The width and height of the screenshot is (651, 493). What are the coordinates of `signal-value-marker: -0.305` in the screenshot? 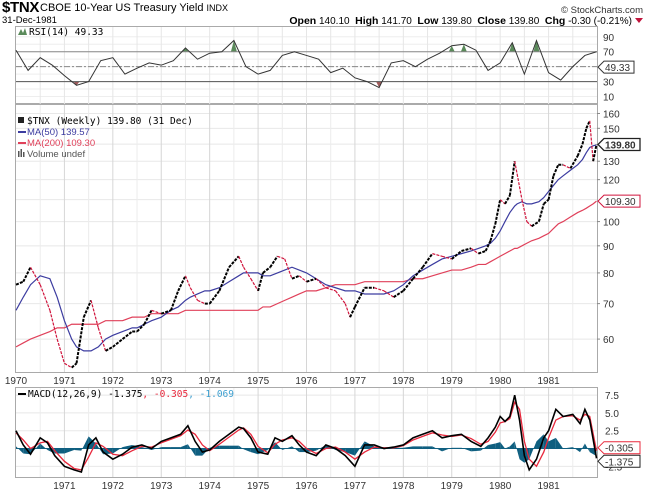 It's located at (619, 448).